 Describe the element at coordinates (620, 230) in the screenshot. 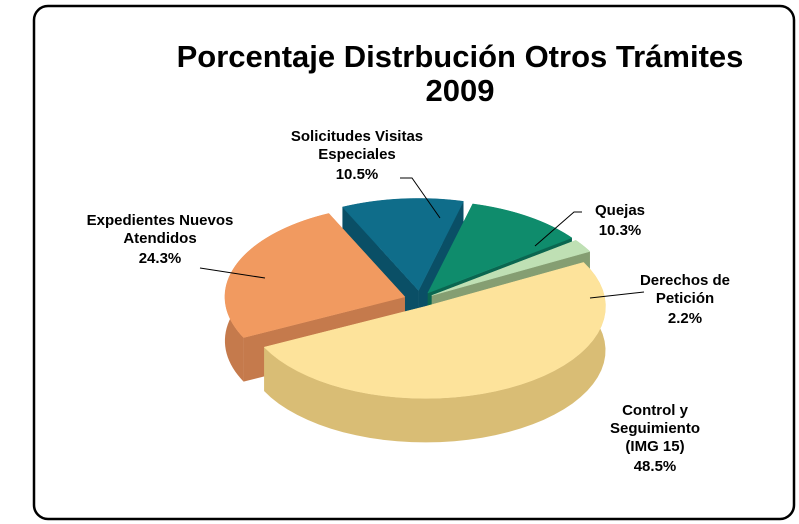

I see `value-label: 10.3%` at that location.